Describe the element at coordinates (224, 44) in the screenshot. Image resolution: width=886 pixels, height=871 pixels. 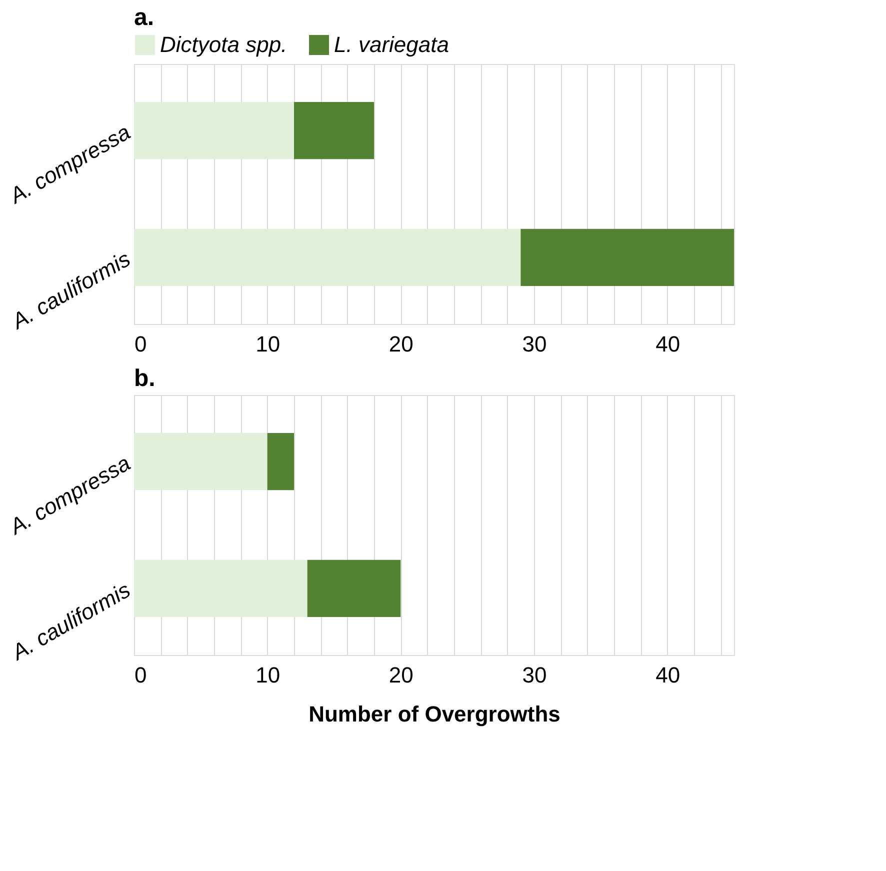
I see `legend-label: Dictyota spp.` at that location.